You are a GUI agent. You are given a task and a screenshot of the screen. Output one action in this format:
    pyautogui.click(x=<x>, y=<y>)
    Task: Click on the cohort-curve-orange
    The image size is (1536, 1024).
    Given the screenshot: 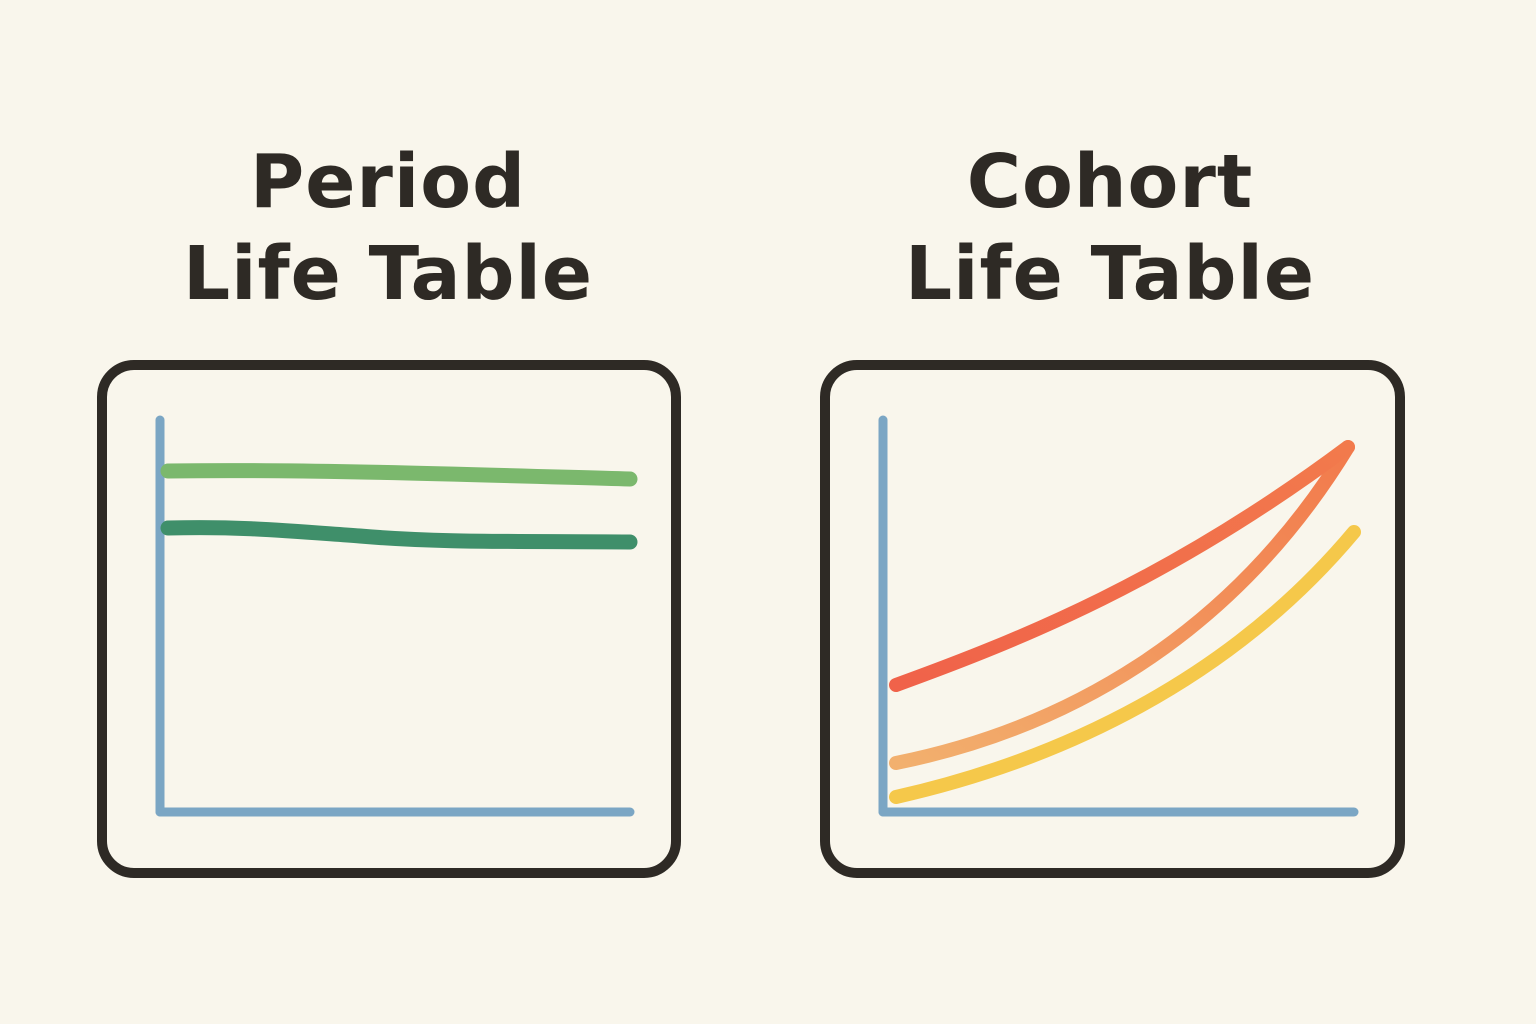 What is the action you would take?
    pyautogui.click(x=1122, y=605)
    